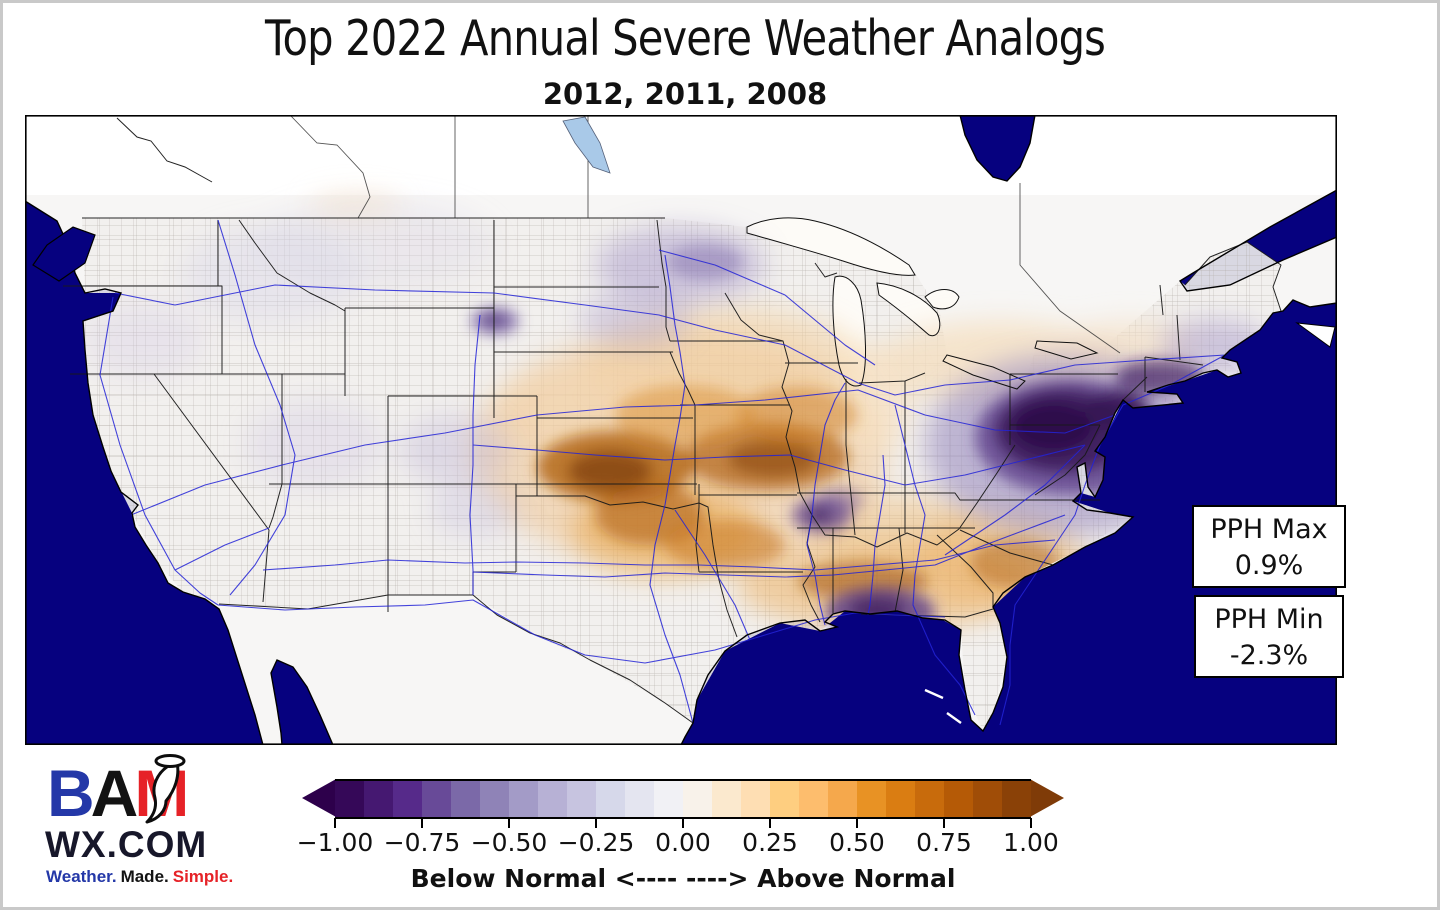  Describe the element at coordinates (165, 789) in the screenshot. I see `tornado-icon` at that location.